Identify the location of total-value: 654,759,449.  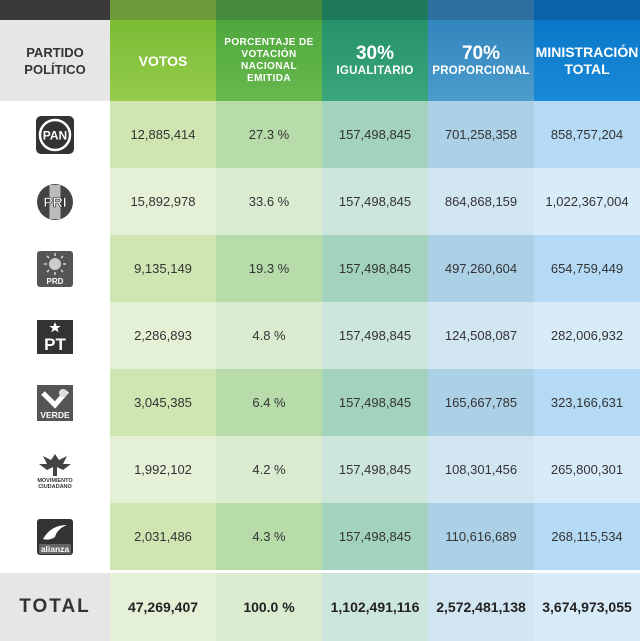
(587, 268).